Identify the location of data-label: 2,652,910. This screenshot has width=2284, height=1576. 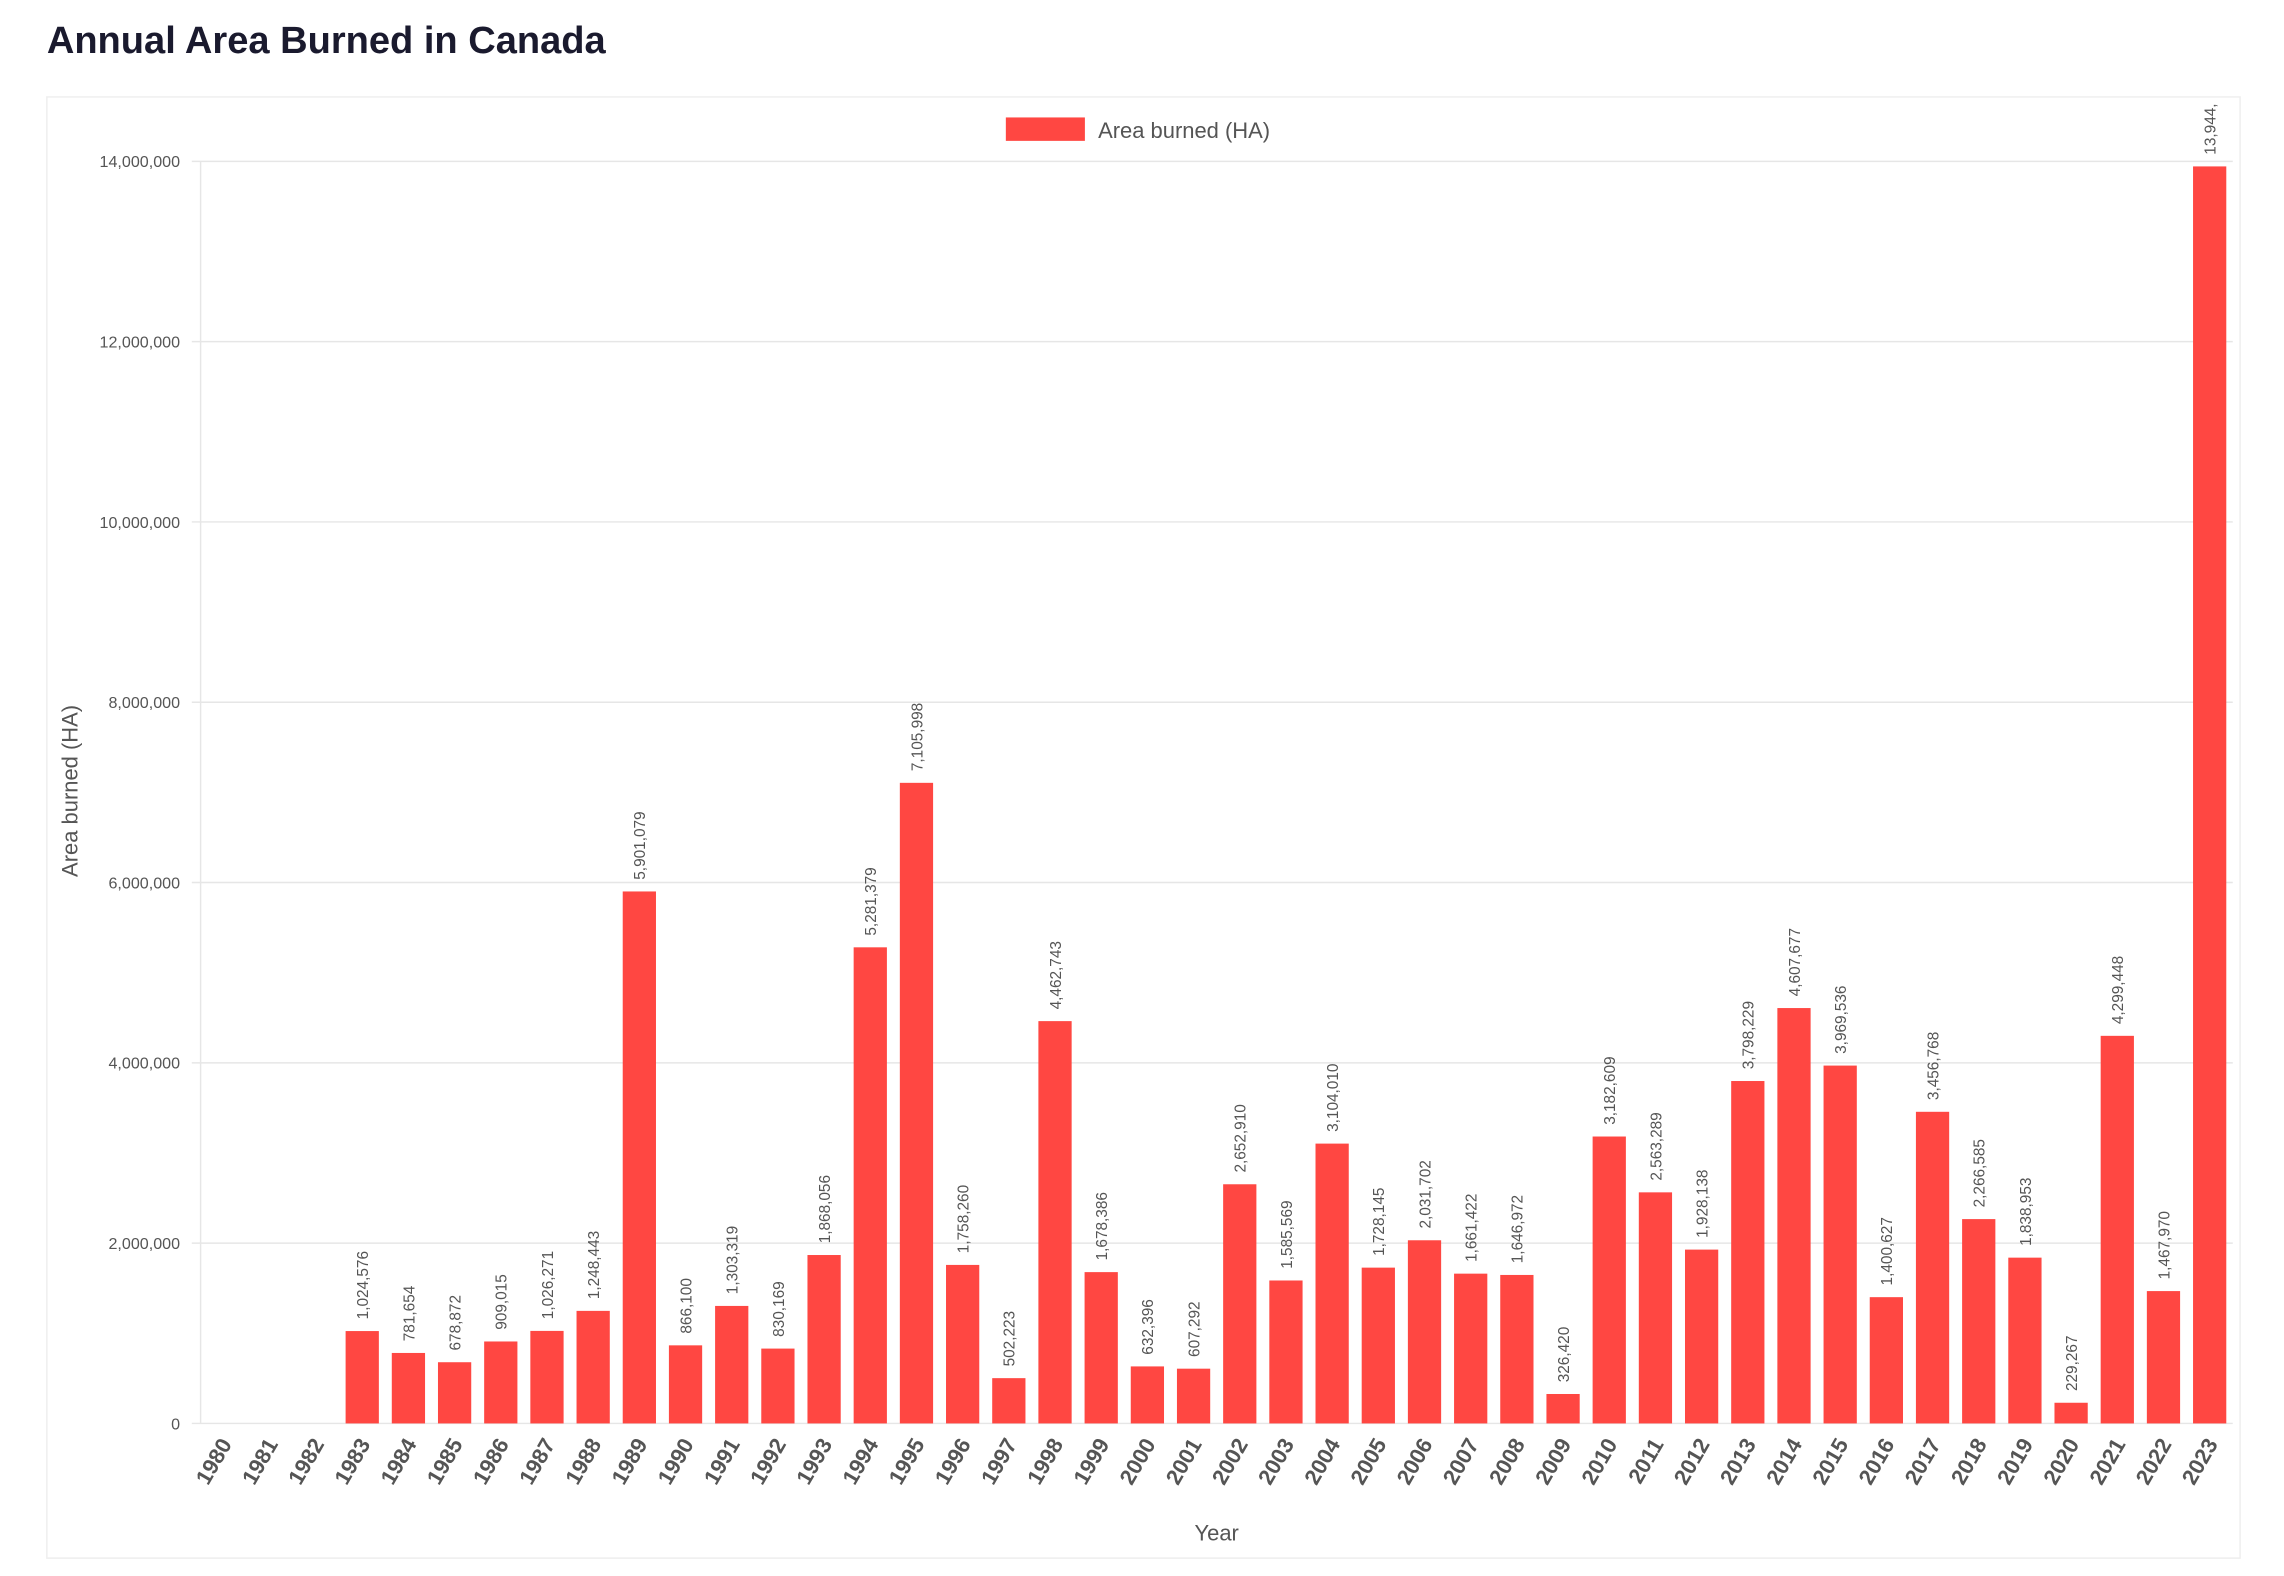
(1241, 1138).